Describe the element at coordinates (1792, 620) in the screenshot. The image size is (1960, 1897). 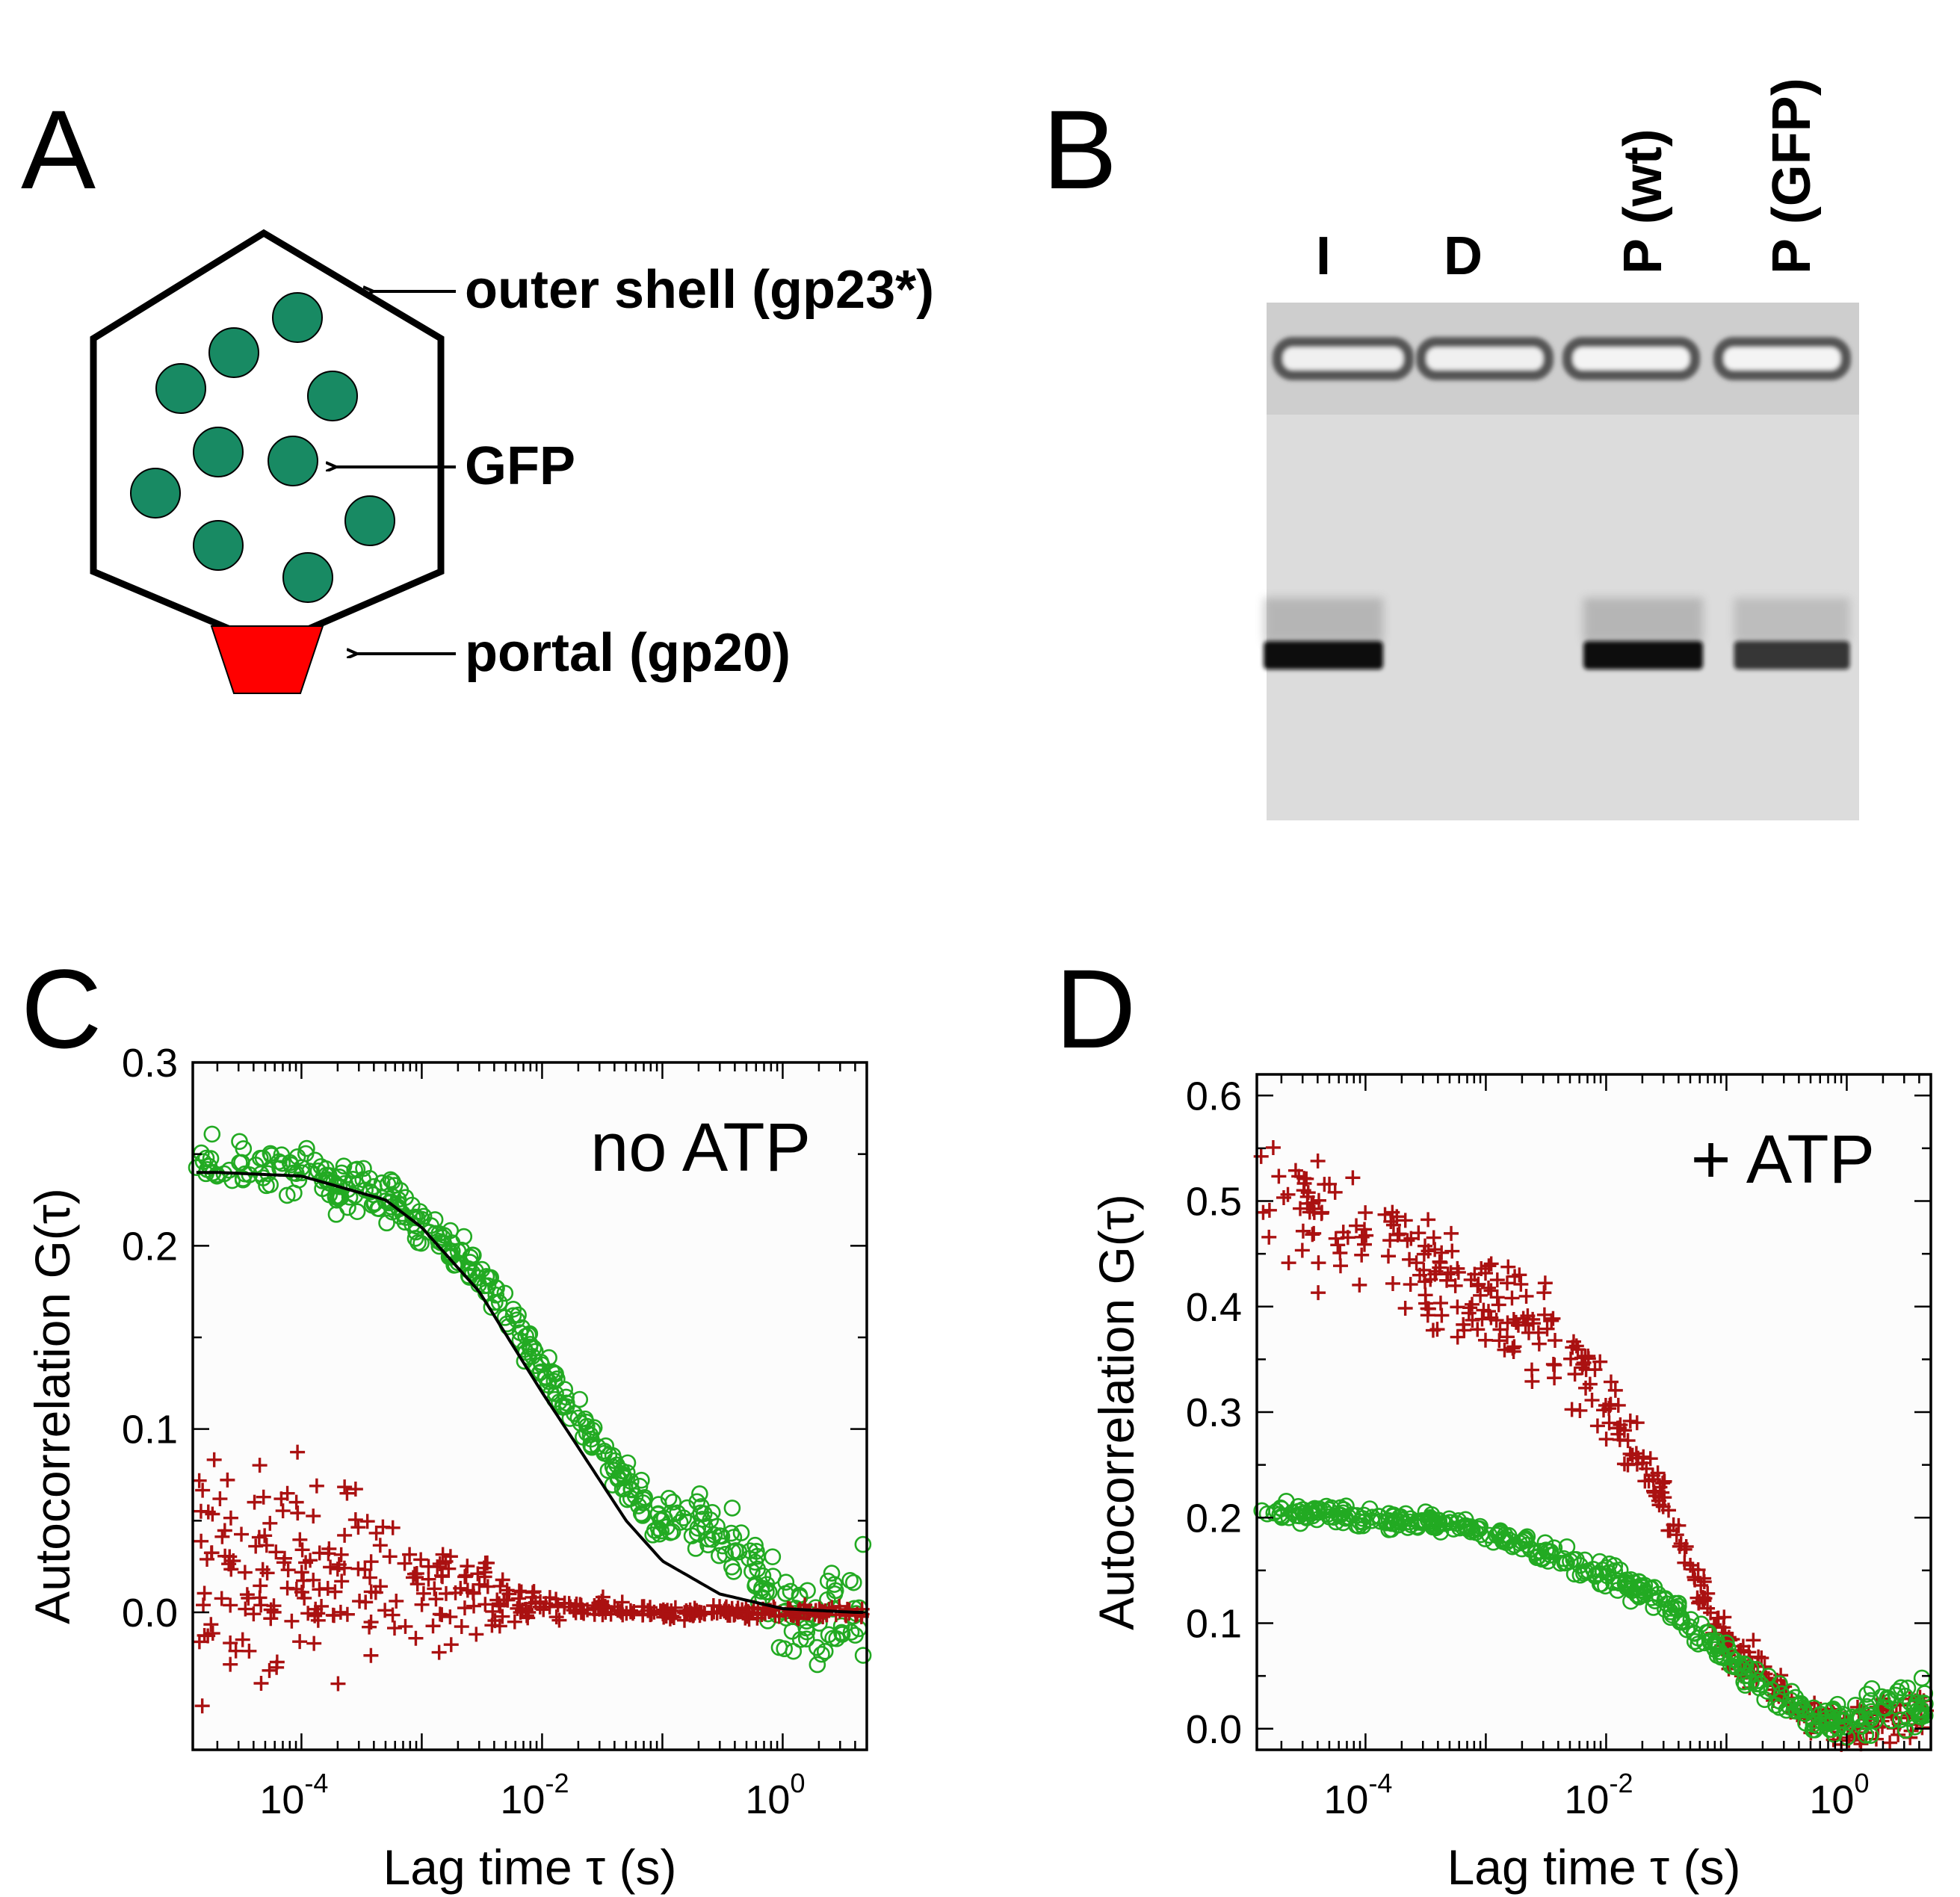
I see `gel-band-smear` at that location.